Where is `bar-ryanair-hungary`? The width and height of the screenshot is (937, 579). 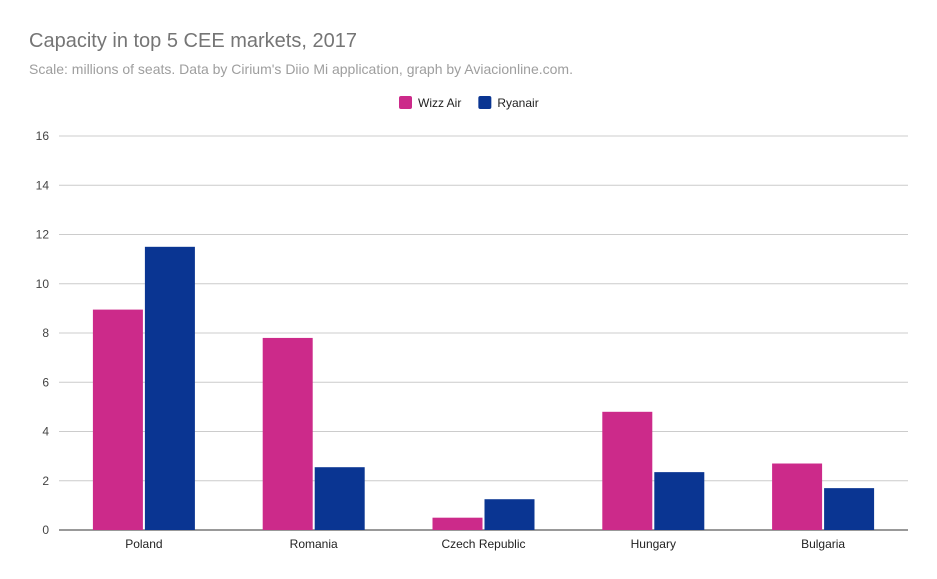 bar-ryanair-hungary is located at coordinates (679, 501).